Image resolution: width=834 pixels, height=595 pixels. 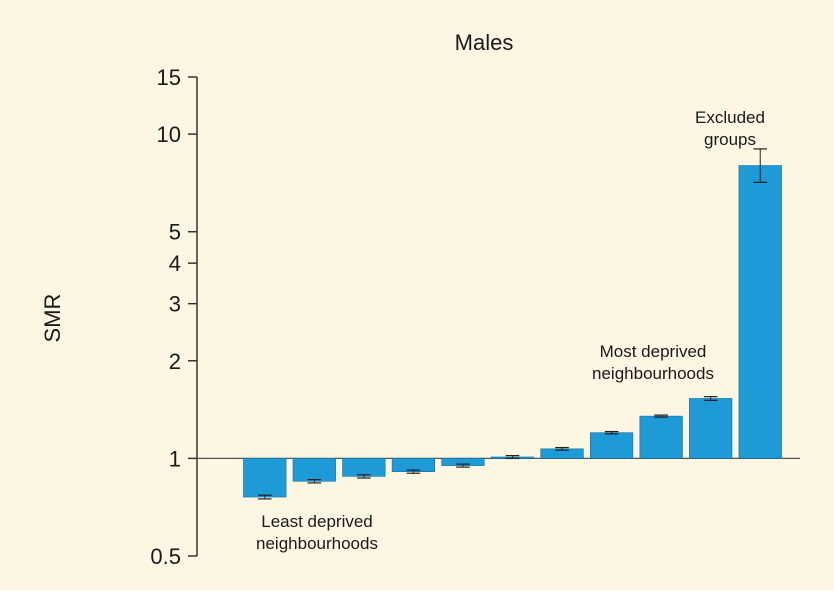 What do you see at coordinates (52, 318) in the screenshot?
I see `y-axis-label: SMR` at bounding box center [52, 318].